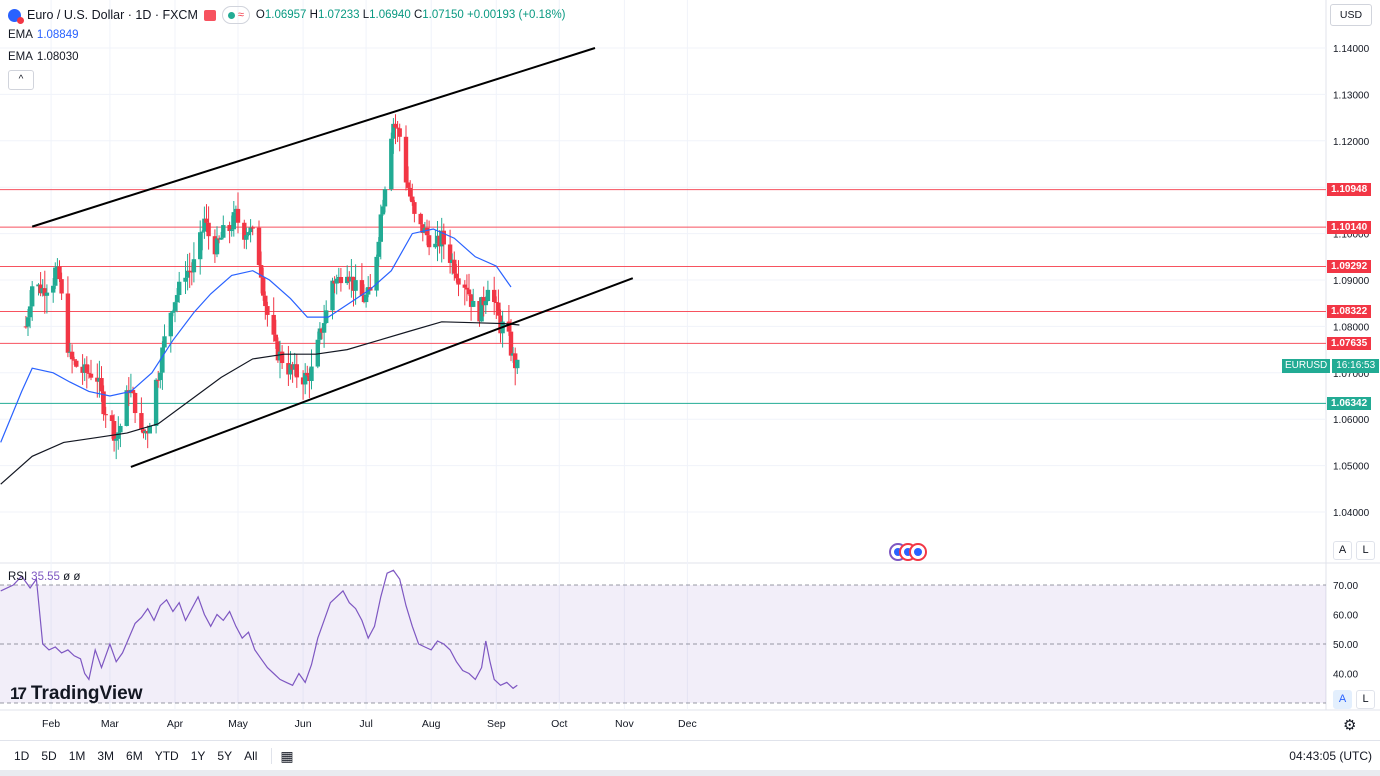 This screenshot has height=776, width=1380. Describe the element at coordinates (106, 756) in the screenshot. I see `timeframe-3m: 3M` at that location.